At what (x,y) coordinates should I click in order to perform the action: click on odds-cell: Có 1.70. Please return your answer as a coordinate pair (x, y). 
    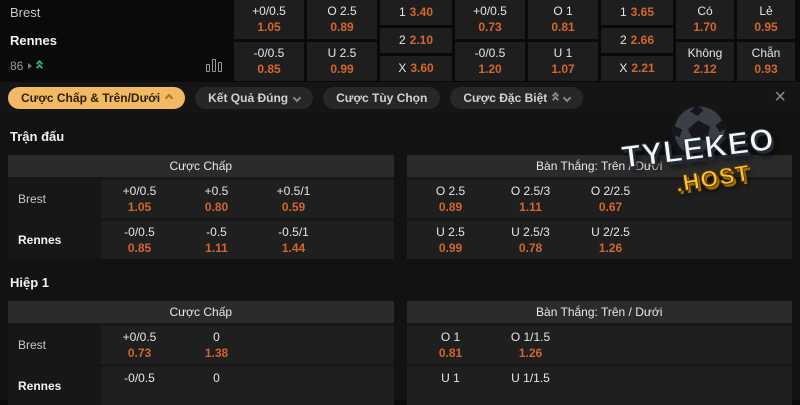
    Looking at the image, I should click on (705, 19).